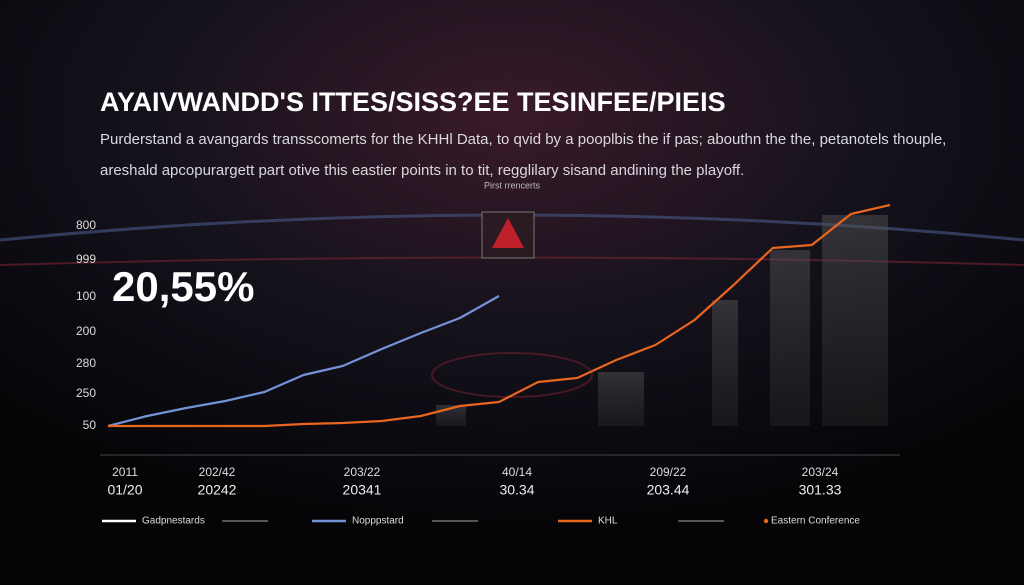  What do you see at coordinates (90, 425) in the screenshot?
I see `y-tick-label: 50` at bounding box center [90, 425].